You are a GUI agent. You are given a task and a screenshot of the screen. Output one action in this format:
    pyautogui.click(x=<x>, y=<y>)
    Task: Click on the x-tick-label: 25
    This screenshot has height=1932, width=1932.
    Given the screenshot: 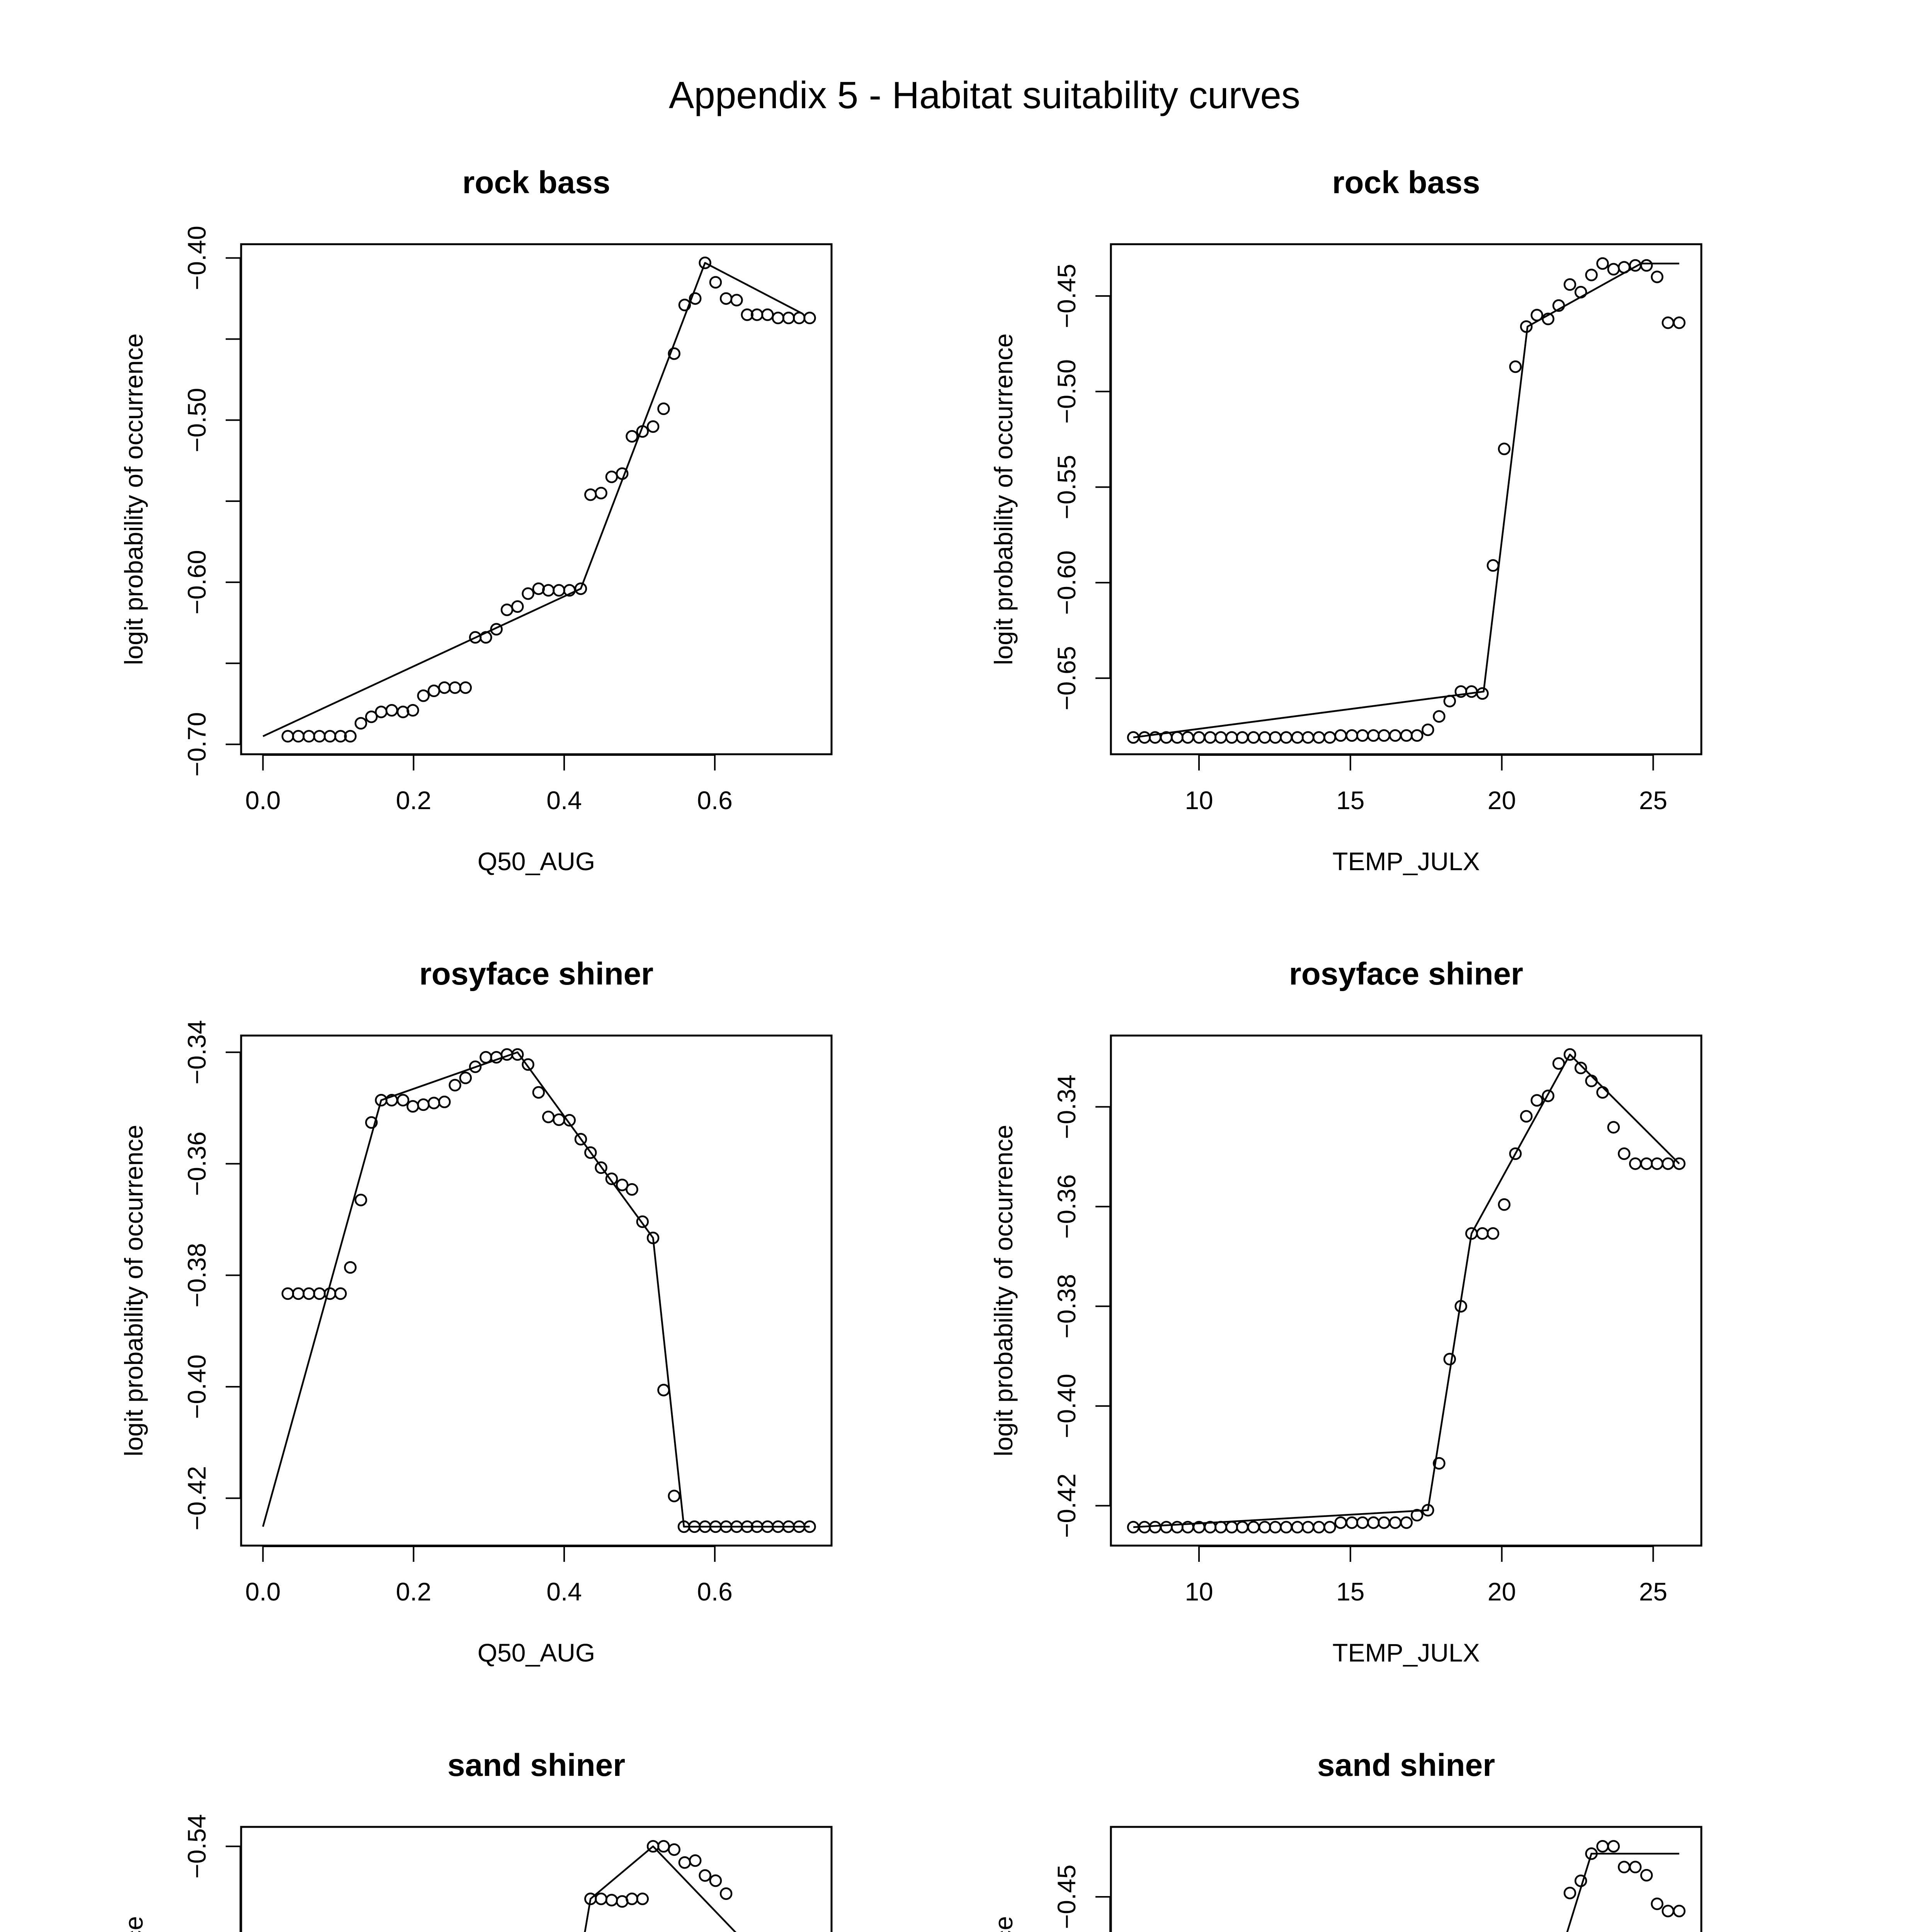 What is the action you would take?
    pyautogui.click(x=1653, y=800)
    